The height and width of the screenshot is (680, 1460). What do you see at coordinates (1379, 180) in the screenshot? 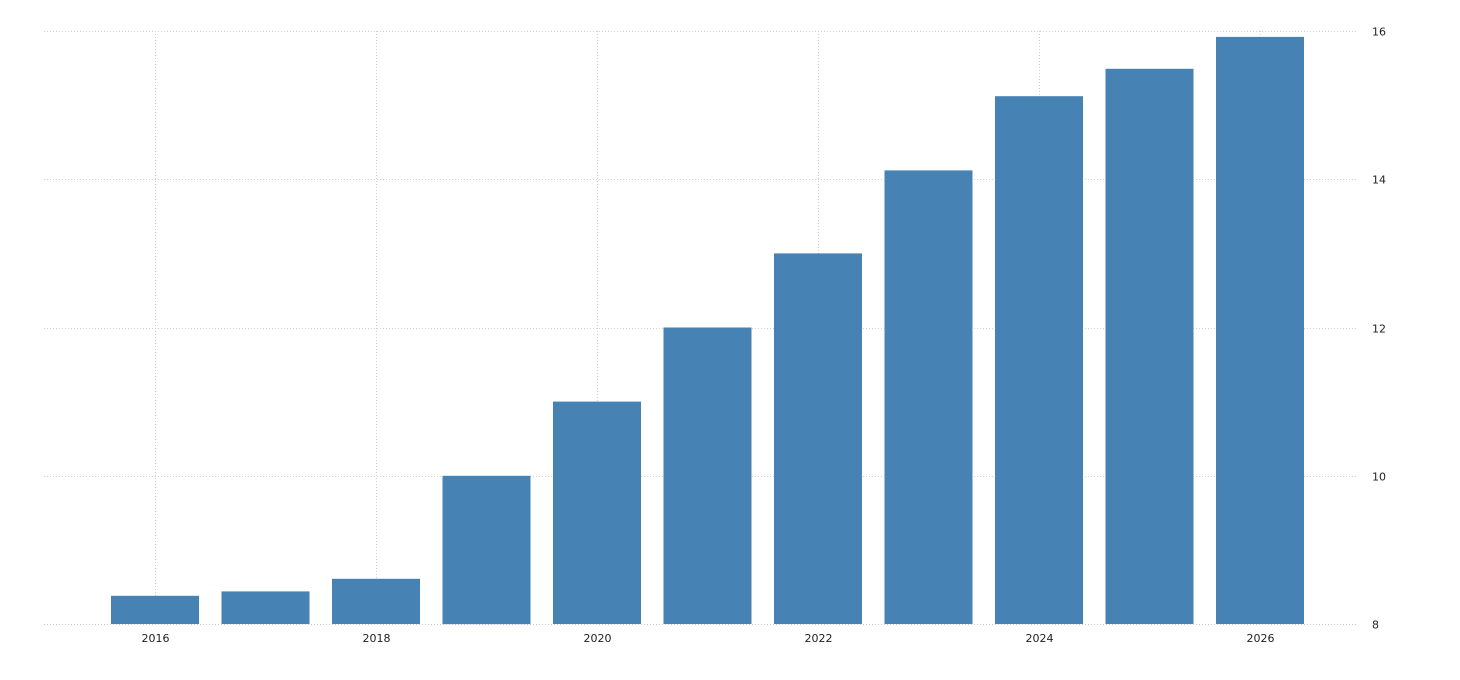
I see `y-tick-label: 14` at bounding box center [1379, 180].